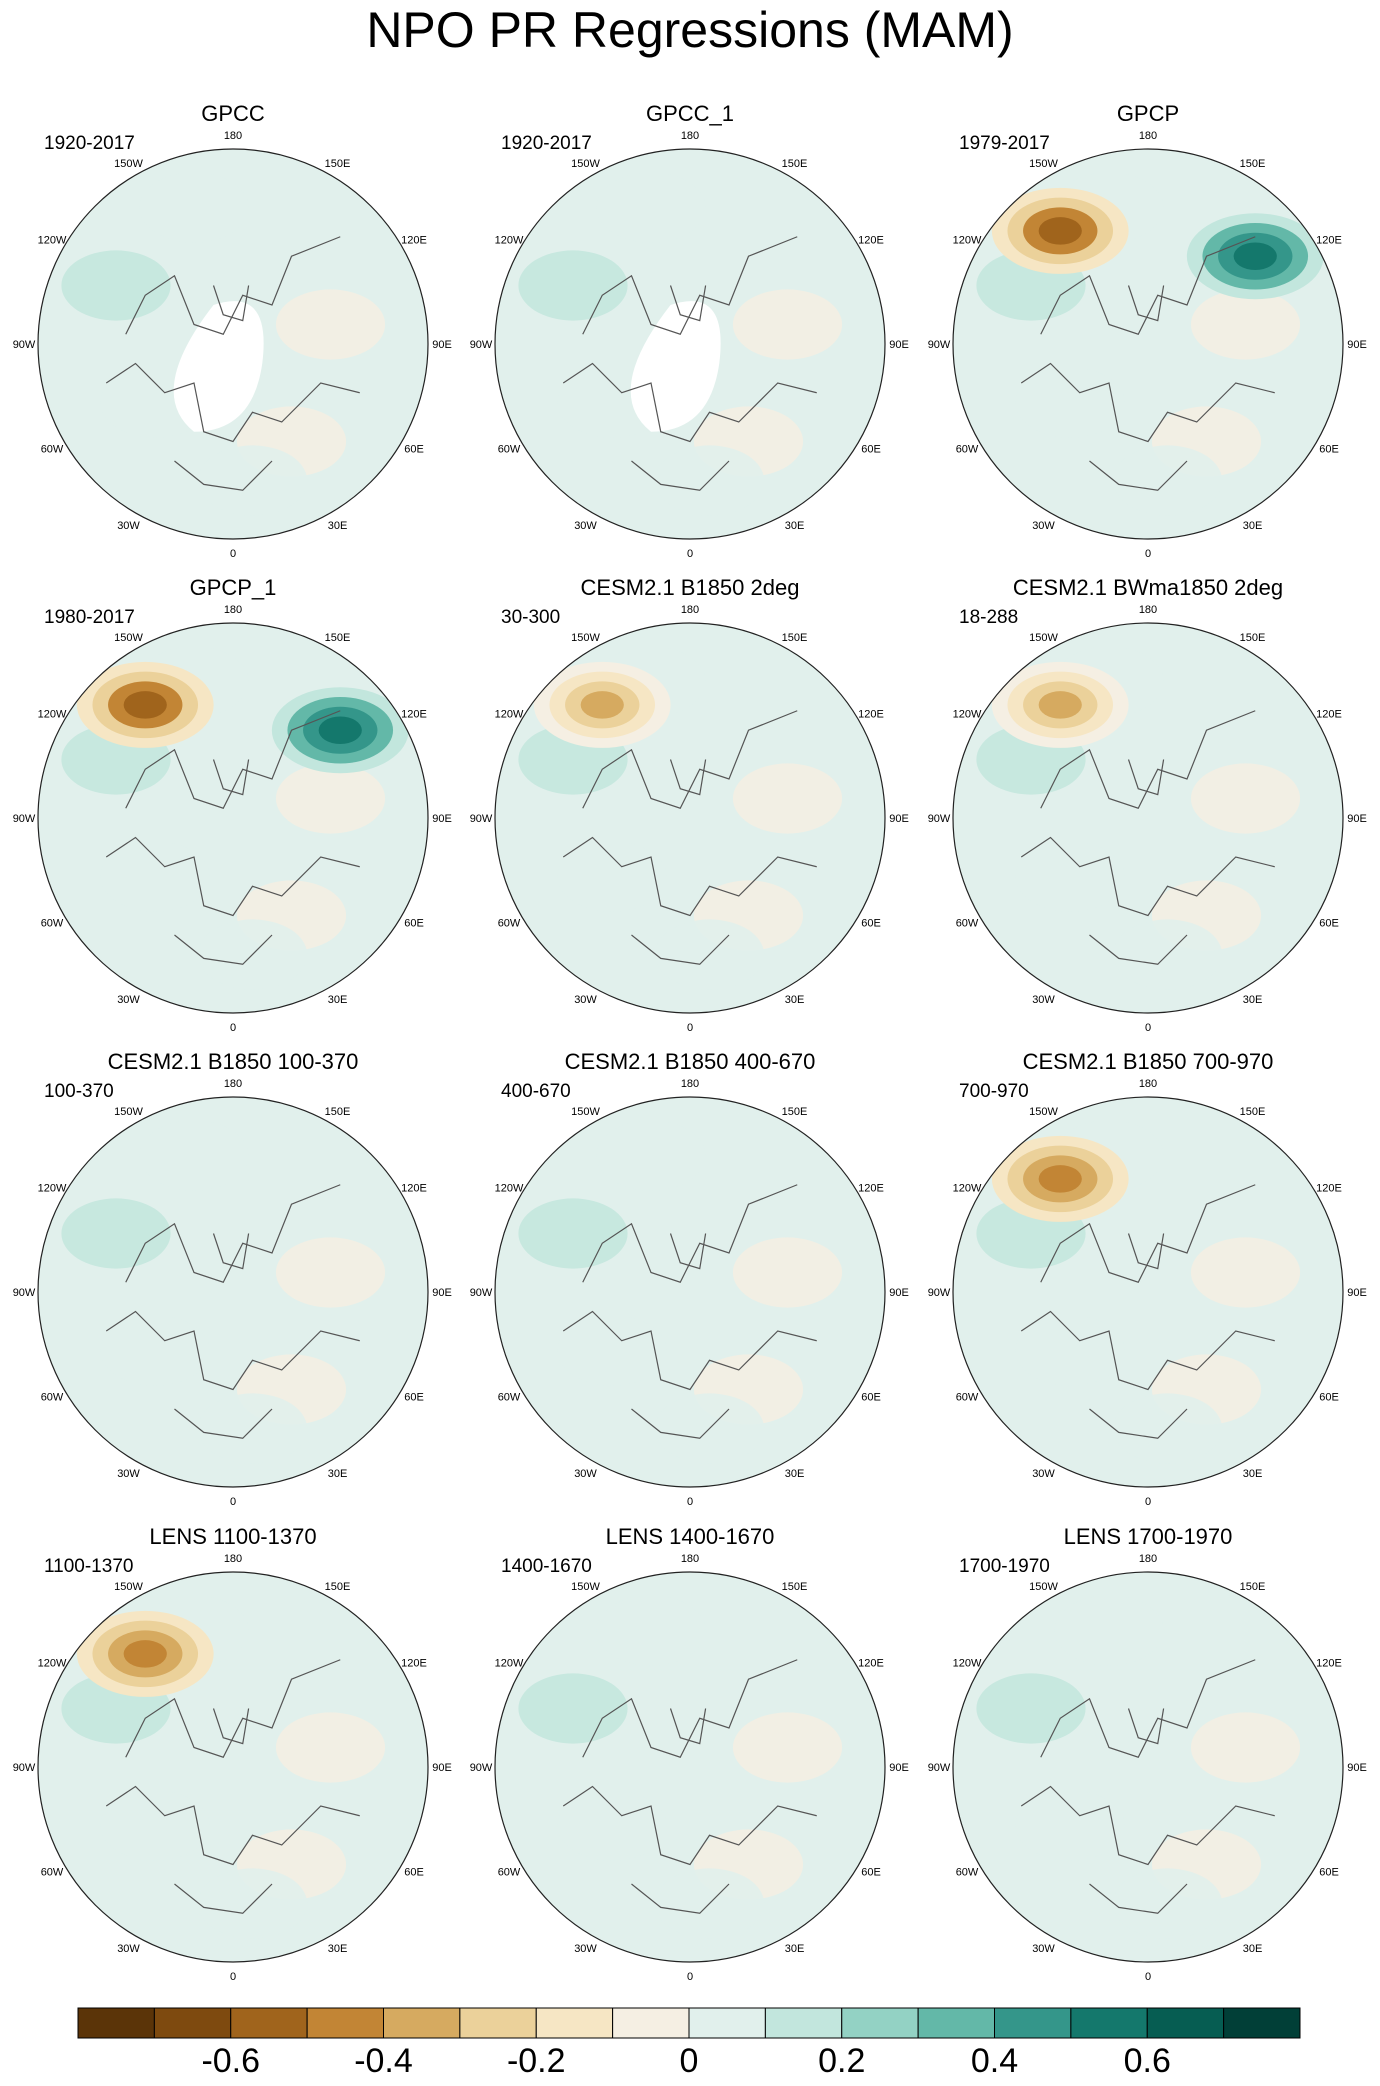 This screenshot has height=2086, width=1380. What do you see at coordinates (218, 366) in the screenshot?
I see `missing-data-area` at bounding box center [218, 366].